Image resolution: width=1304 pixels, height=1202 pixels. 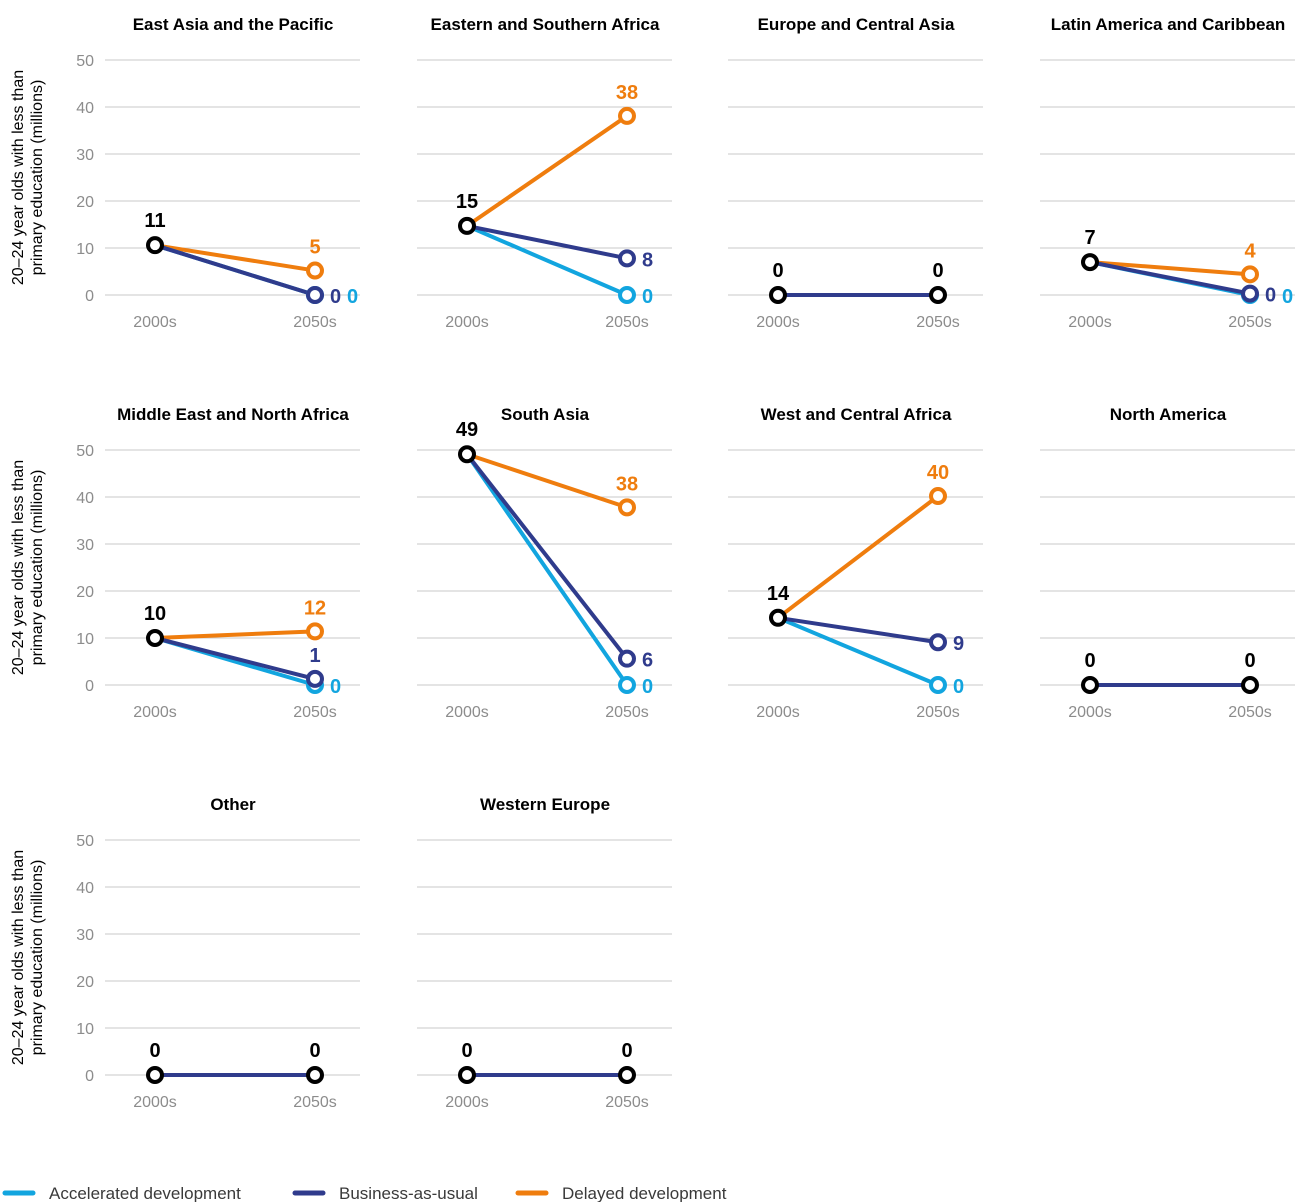 What do you see at coordinates (1250, 685) in the screenshot?
I see `end-marker` at bounding box center [1250, 685].